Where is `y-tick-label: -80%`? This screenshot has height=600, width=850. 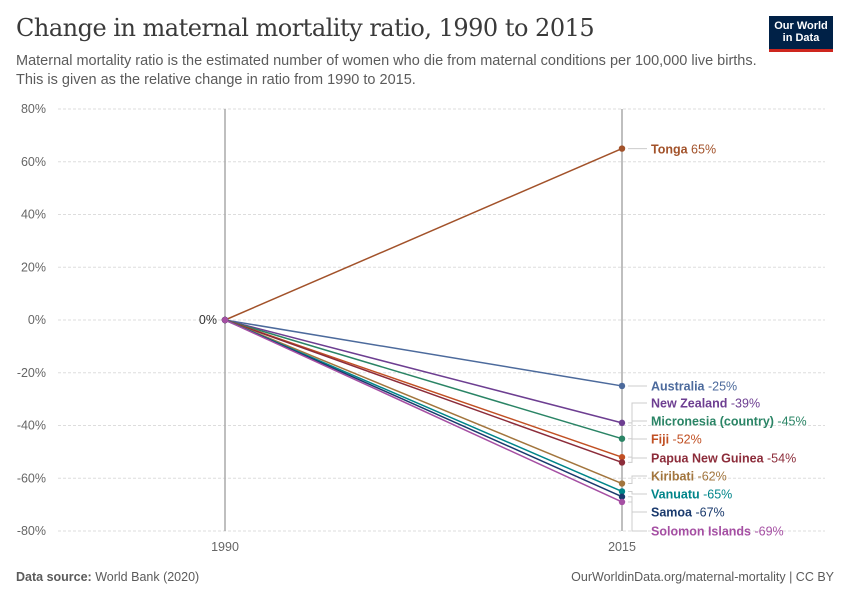 y-tick-label: -80% is located at coordinates (31, 531).